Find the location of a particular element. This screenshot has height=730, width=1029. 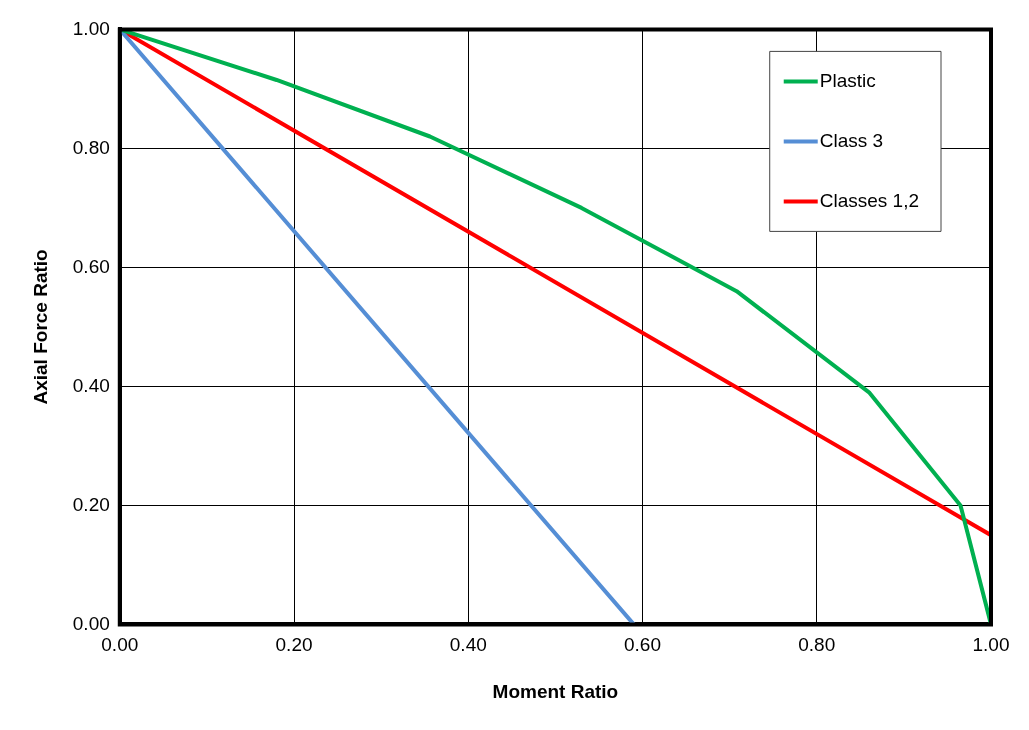

y-tick-label: 0.20 is located at coordinates (91, 504).